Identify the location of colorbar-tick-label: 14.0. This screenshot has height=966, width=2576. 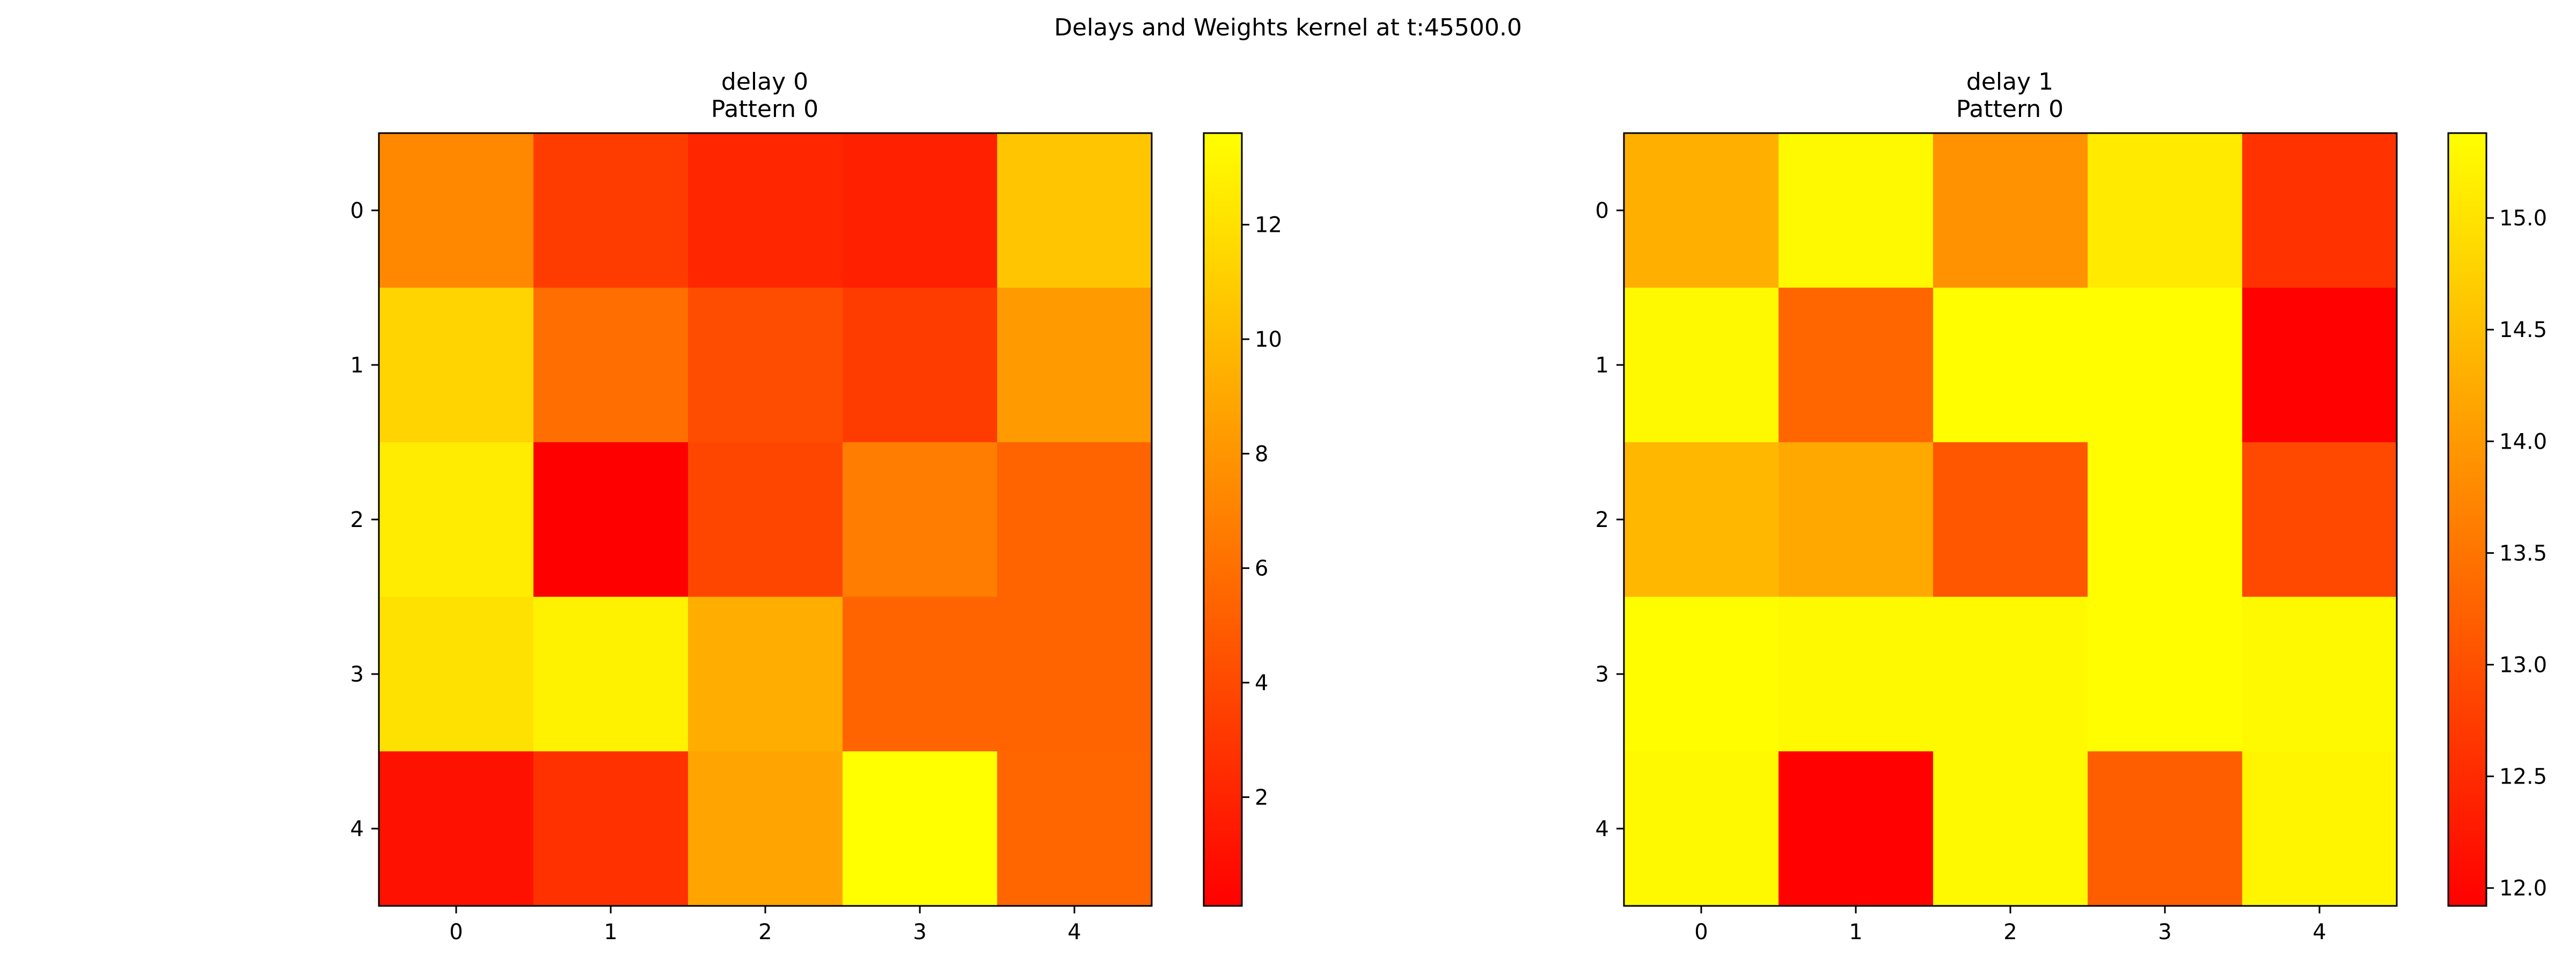
(2523, 441).